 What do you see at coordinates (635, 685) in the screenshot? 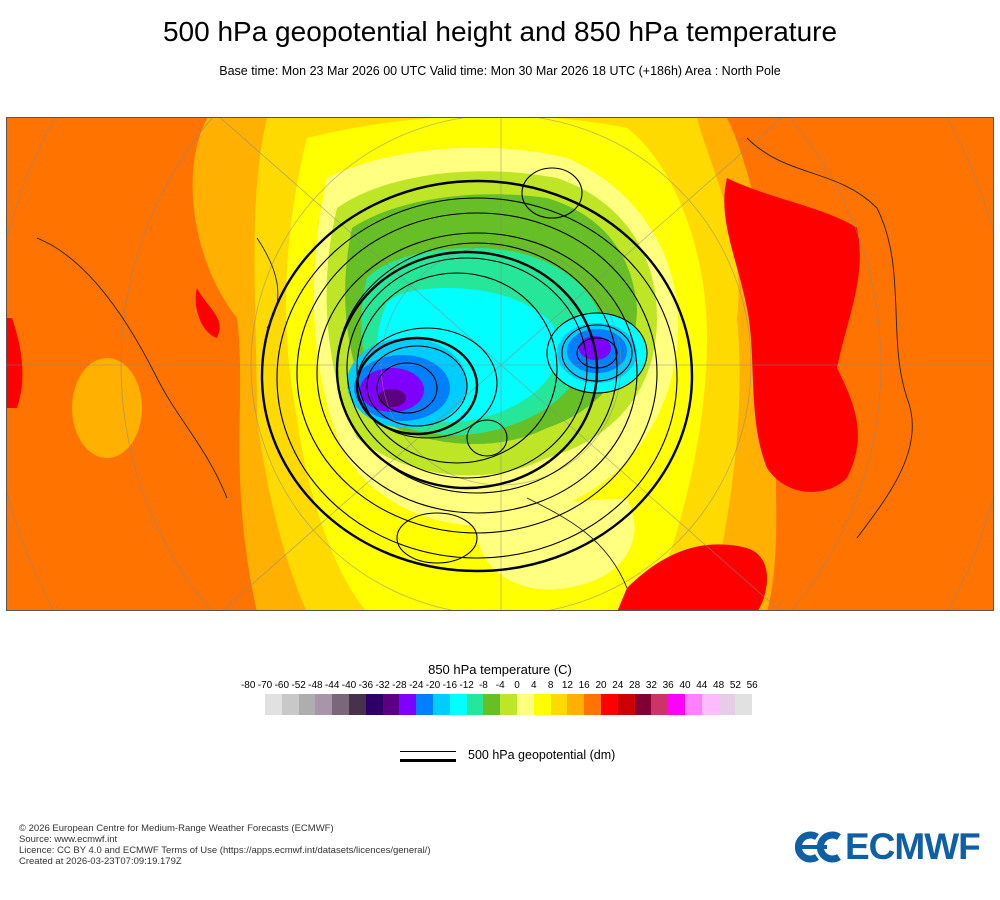
I see `colorbar-tick-label: 28` at bounding box center [635, 685].